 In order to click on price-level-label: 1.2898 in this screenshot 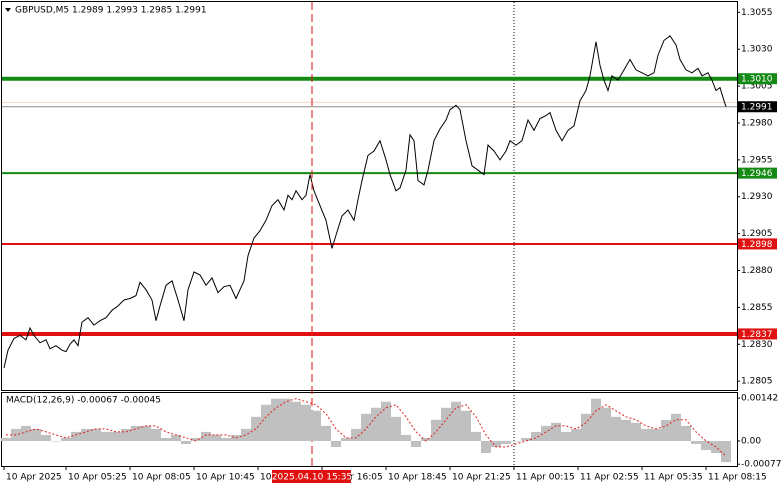, I will do `click(757, 245)`.